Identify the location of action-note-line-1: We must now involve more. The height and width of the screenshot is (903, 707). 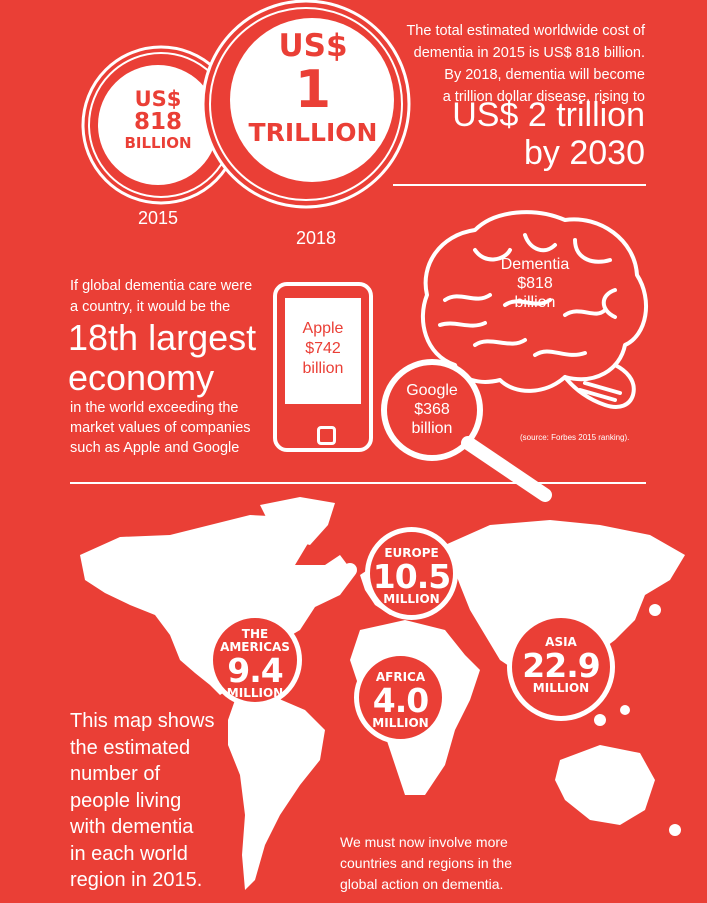
(424, 842).